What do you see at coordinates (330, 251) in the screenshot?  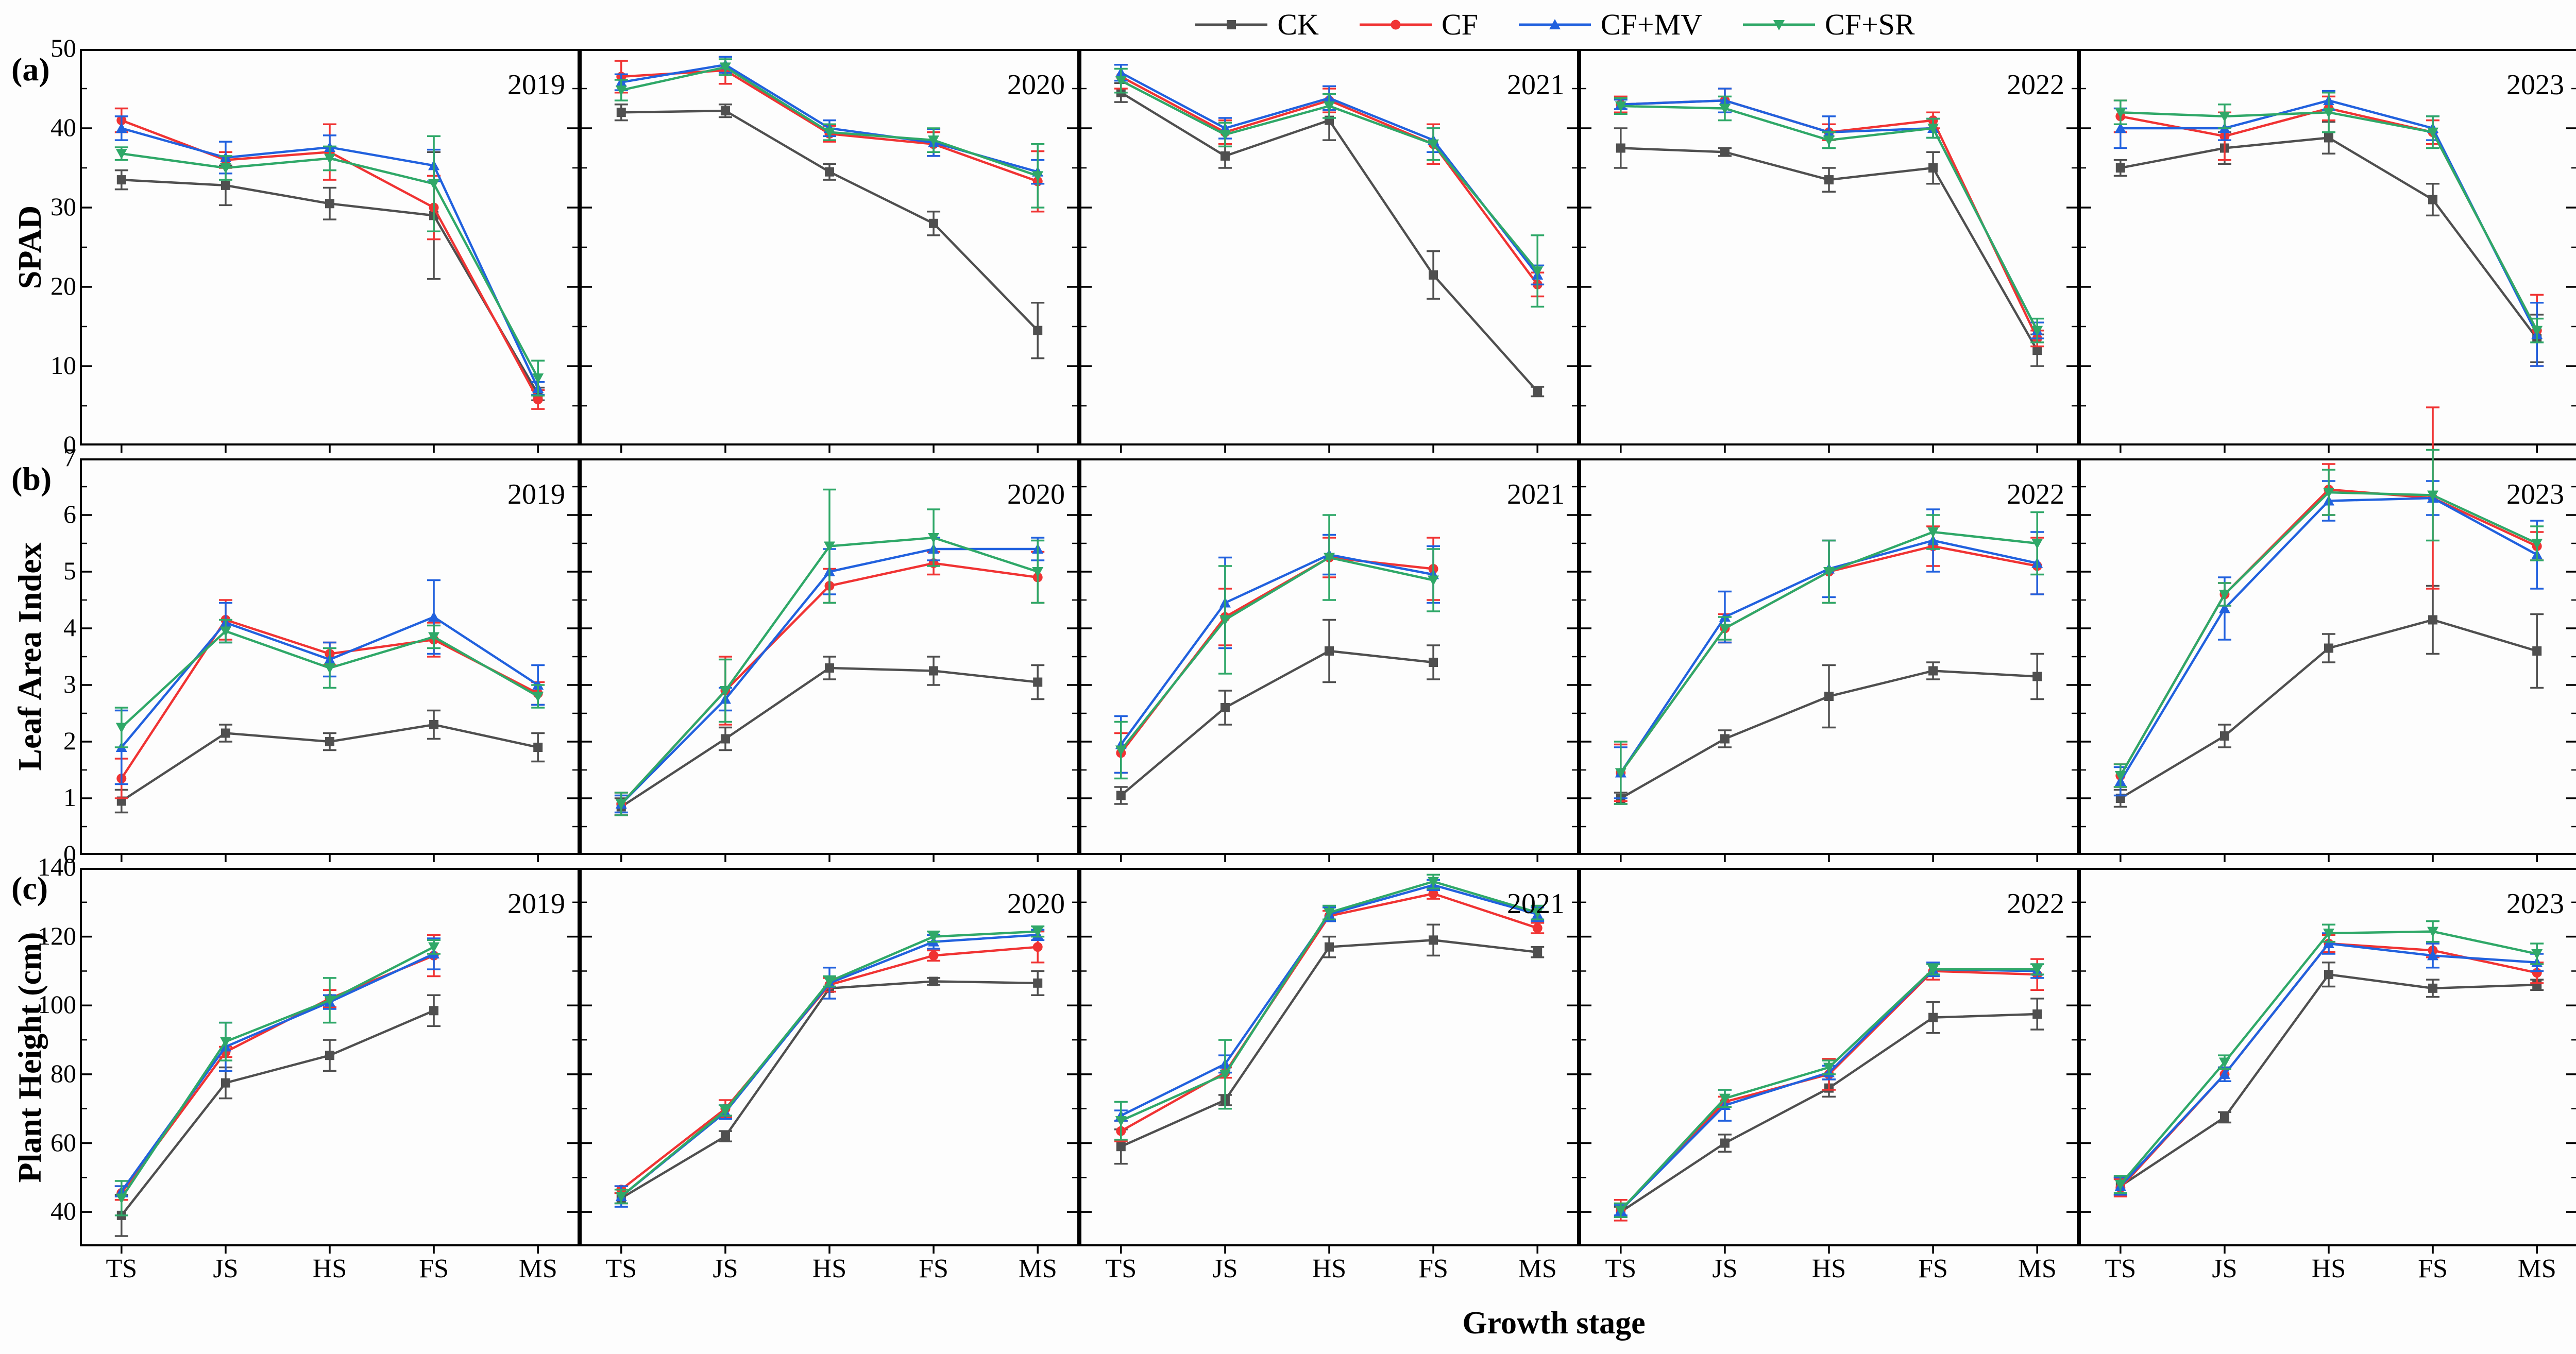 I see `panel-a-2019: 2019` at bounding box center [330, 251].